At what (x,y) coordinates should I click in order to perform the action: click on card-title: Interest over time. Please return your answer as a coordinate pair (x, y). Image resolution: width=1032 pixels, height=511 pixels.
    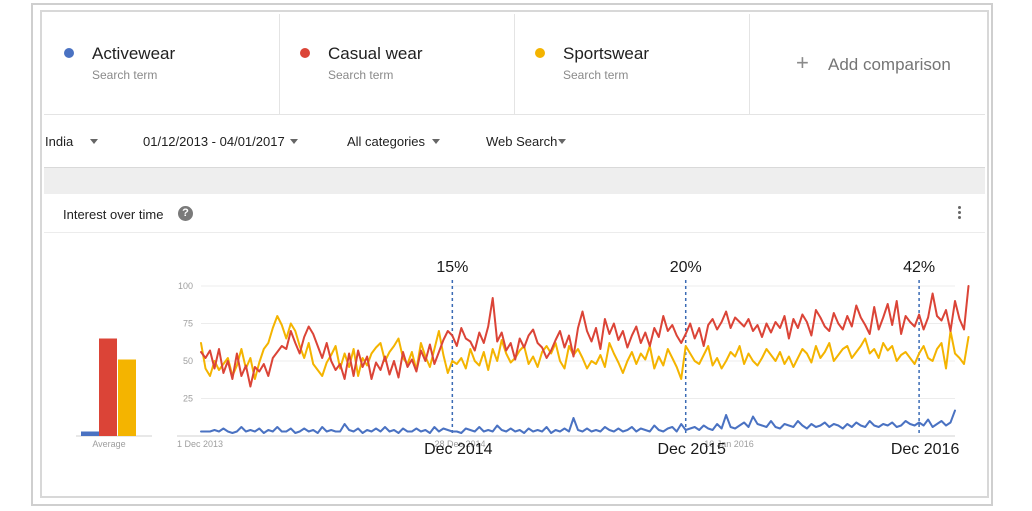
    Looking at the image, I should click on (113, 214).